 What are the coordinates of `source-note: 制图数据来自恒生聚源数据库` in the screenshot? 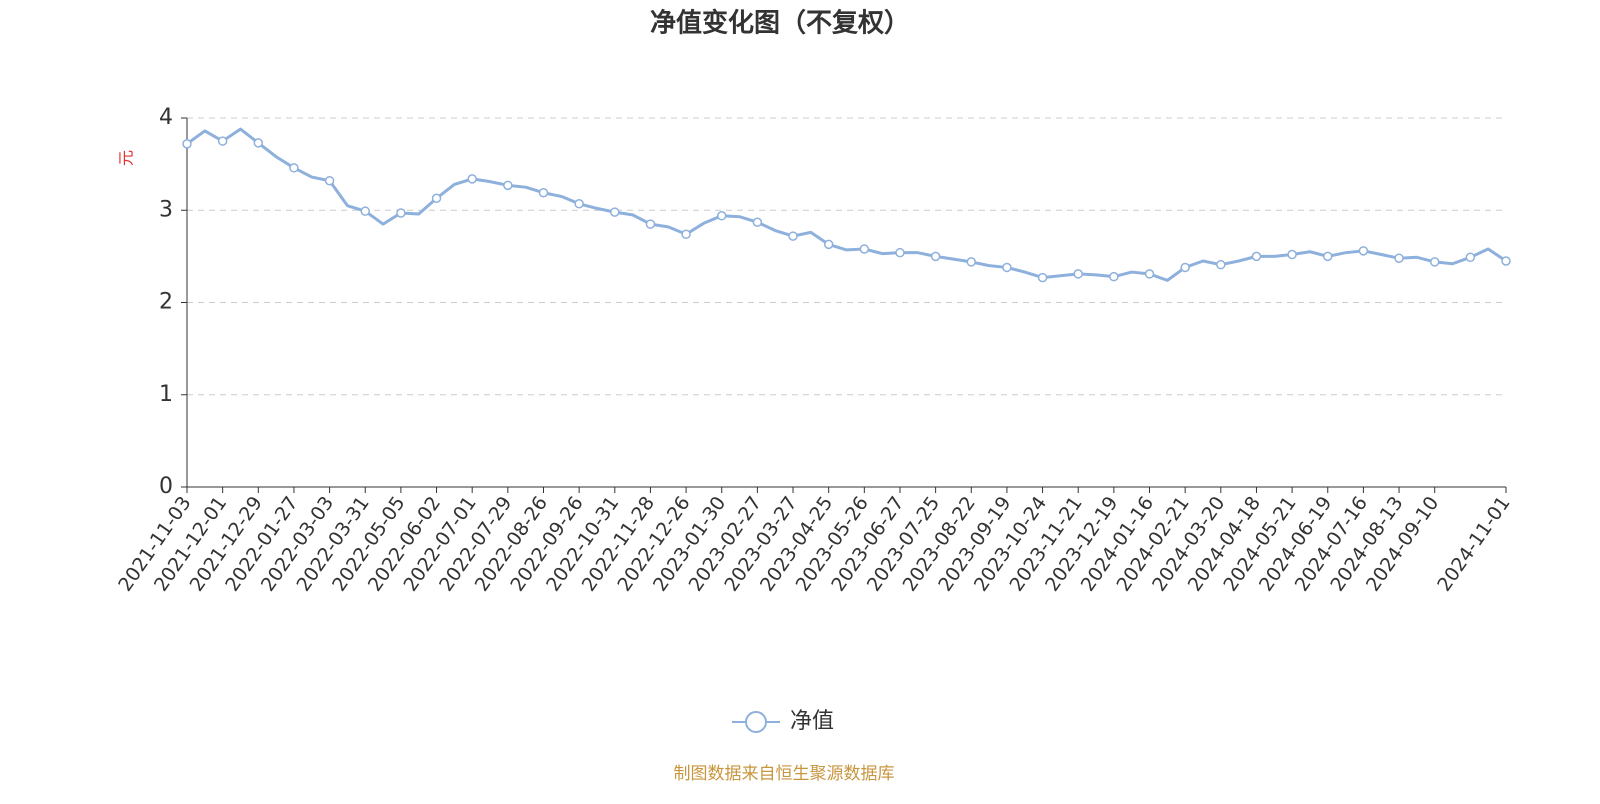 It's located at (784, 774).